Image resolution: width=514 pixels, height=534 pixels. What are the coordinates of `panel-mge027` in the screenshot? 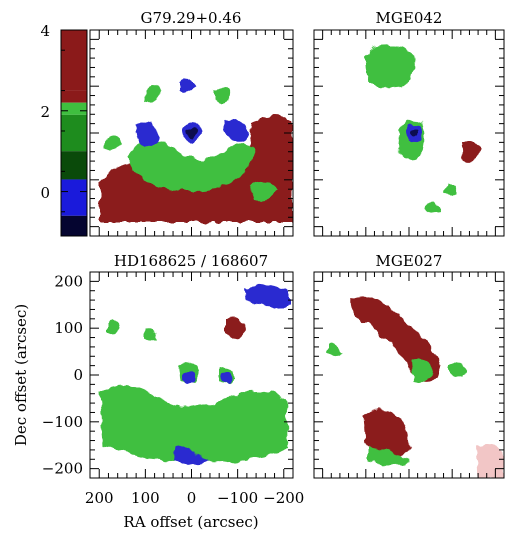 It's located at (416, 387).